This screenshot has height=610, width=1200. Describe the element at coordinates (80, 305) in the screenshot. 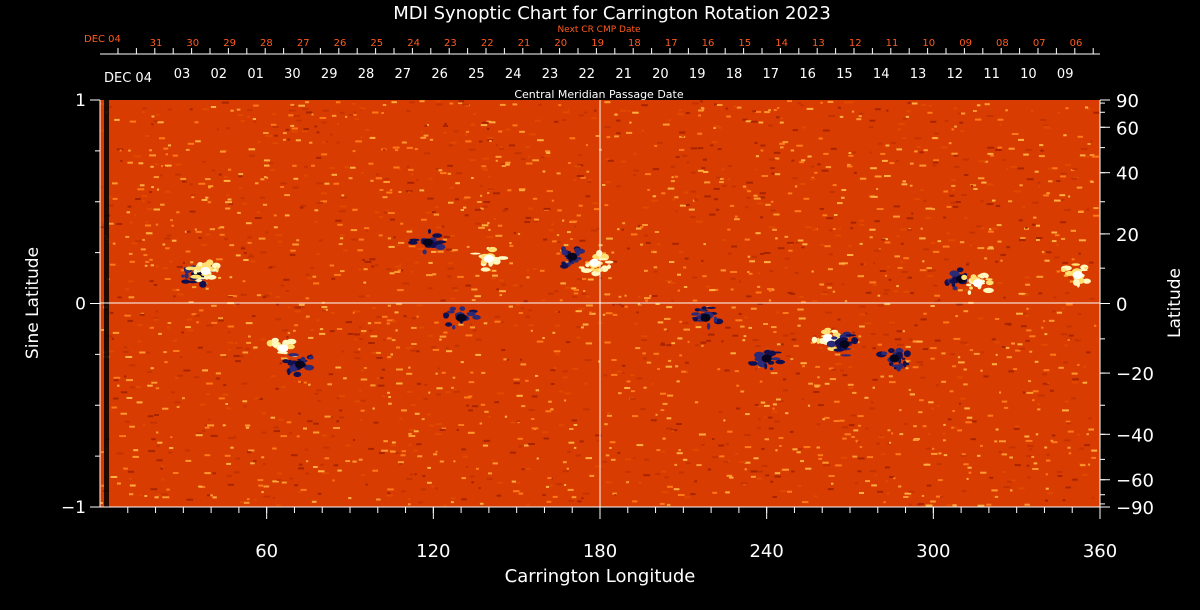

I see `left-axis-tick-label: 0` at that location.